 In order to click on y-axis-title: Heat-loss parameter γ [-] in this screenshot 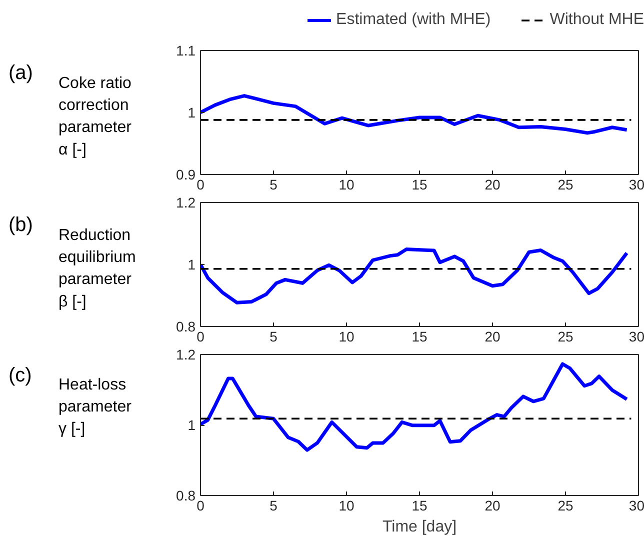, I will do `click(95, 407)`.